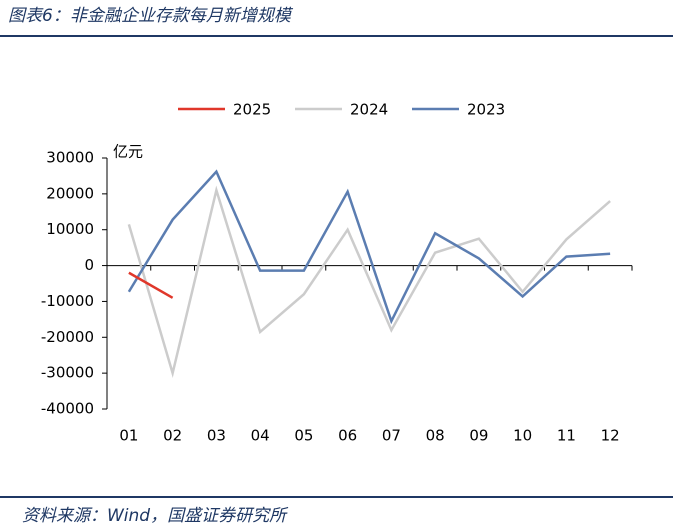  I want to click on source: 资料来源：Wind，国盛证券研究所, so click(155, 516).